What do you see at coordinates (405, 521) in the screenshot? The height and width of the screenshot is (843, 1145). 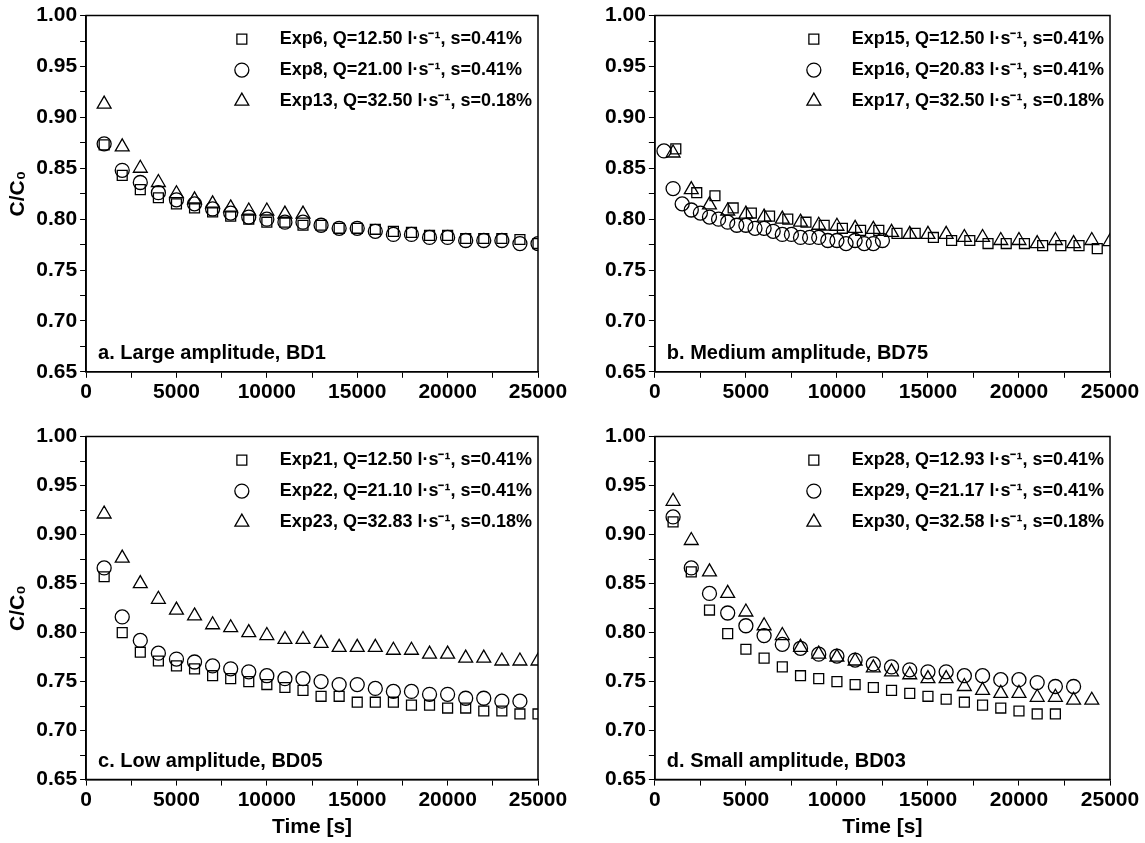 I see `legend-label: Exp23, Q=32.83 l·s⁻¹, s=0.18%` at bounding box center [405, 521].